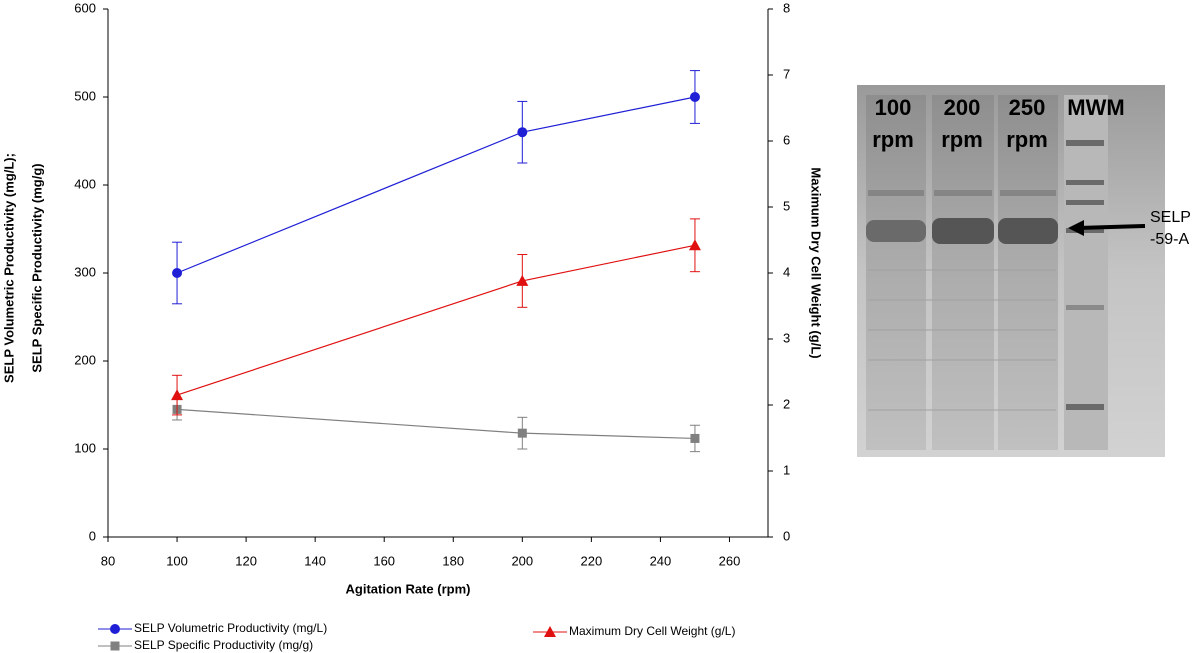 This screenshot has width=1200, height=653. What do you see at coordinates (1027, 107) in the screenshot?
I see `gel-lane-label: 250` at bounding box center [1027, 107].